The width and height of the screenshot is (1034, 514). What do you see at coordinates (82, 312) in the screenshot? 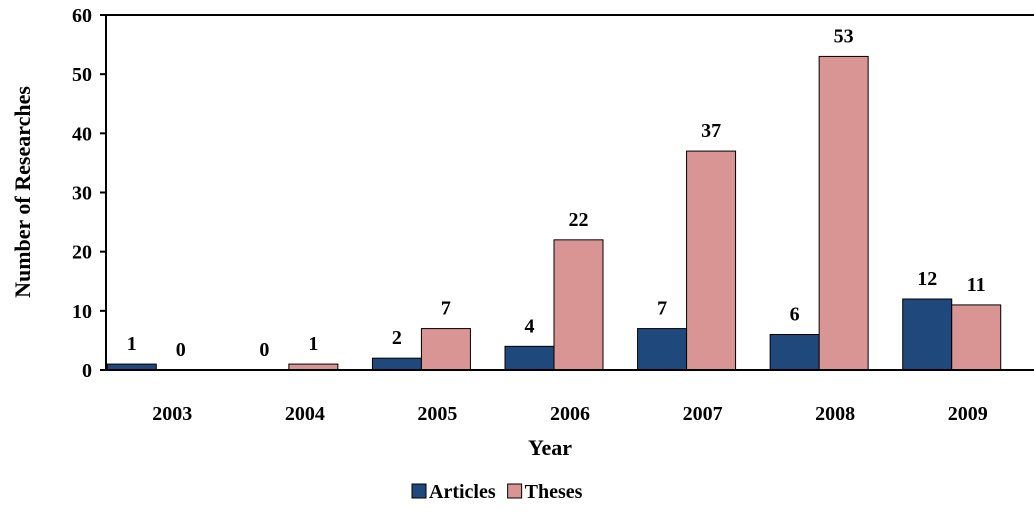
I see `y-tick-label: 10` at bounding box center [82, 312].